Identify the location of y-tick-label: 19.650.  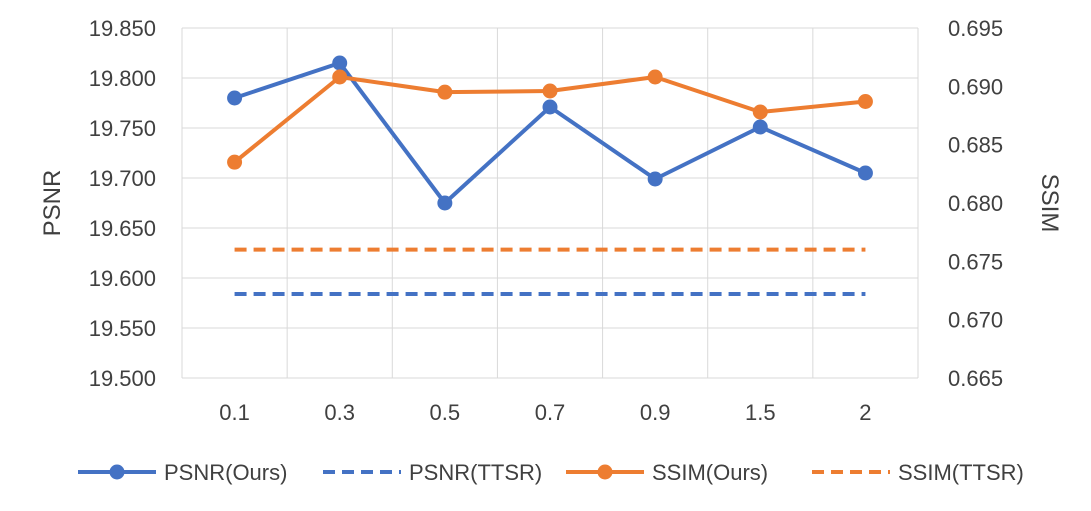
(122, 228).